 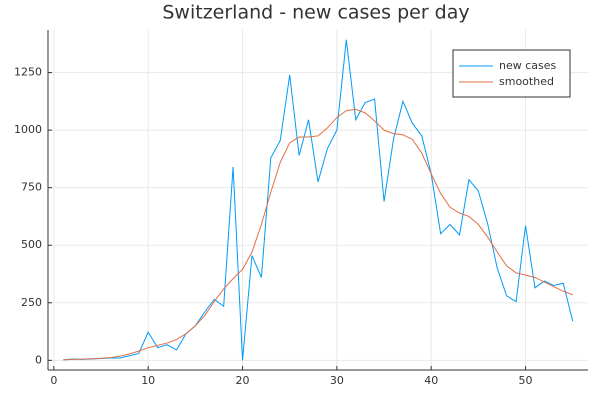 What do you see at coordinates (31, 244) in the screenshot?
I see `y-tick-label: 500` at bounding box center [31, 244].